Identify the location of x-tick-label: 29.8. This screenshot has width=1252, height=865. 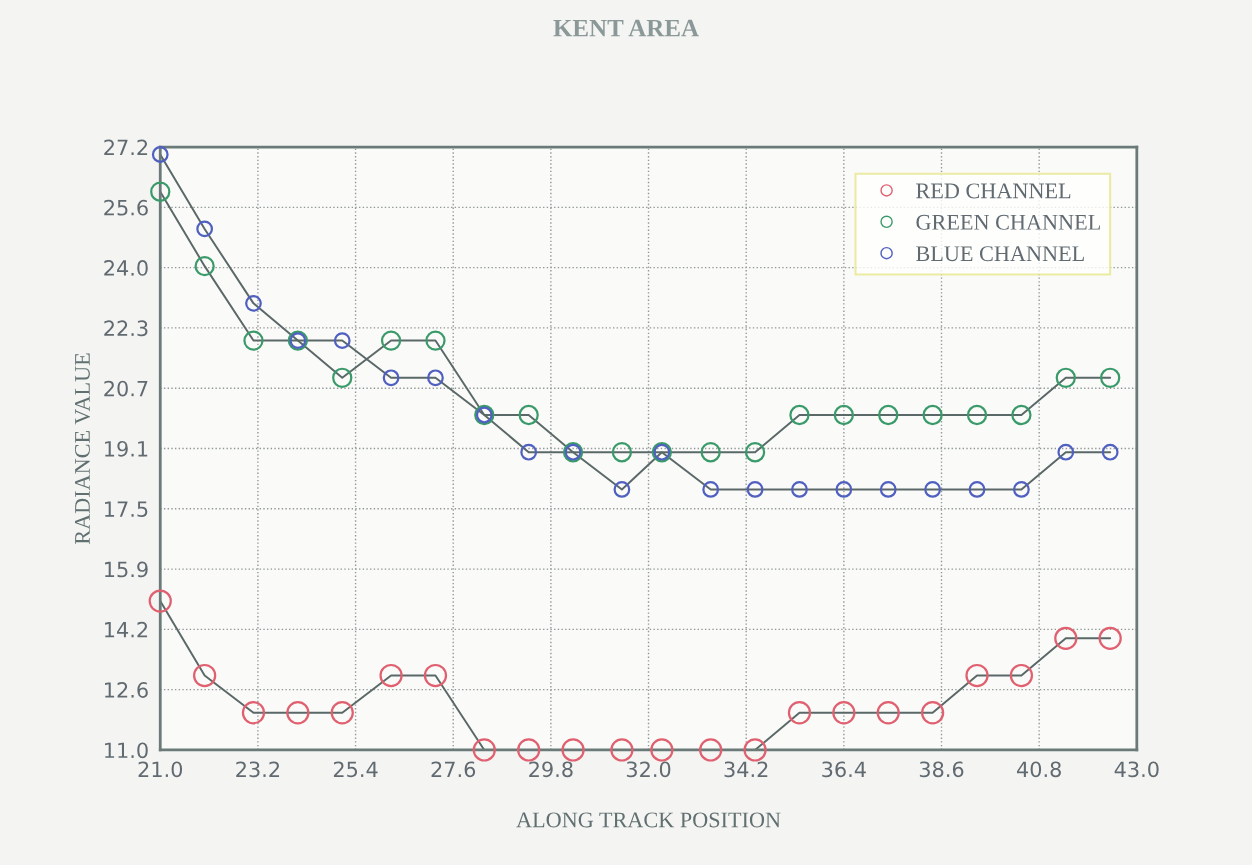
(551, 769).